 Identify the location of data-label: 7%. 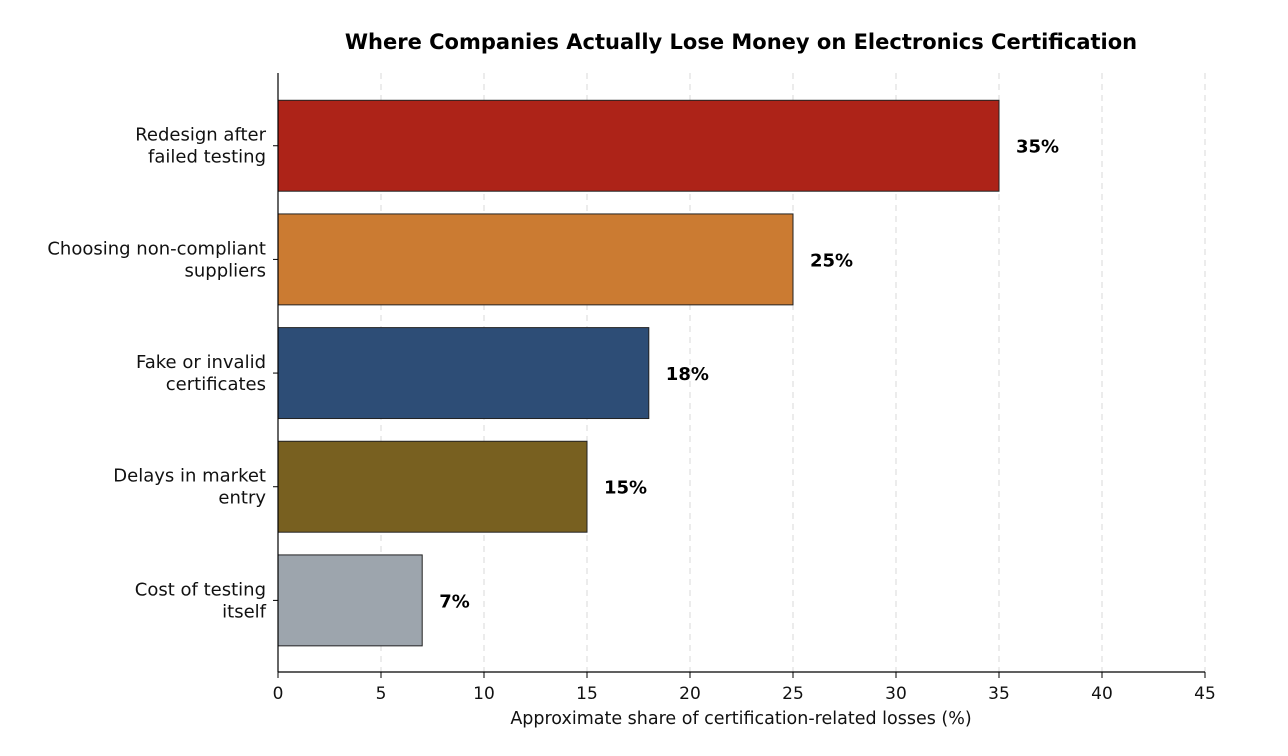
(454, 601).